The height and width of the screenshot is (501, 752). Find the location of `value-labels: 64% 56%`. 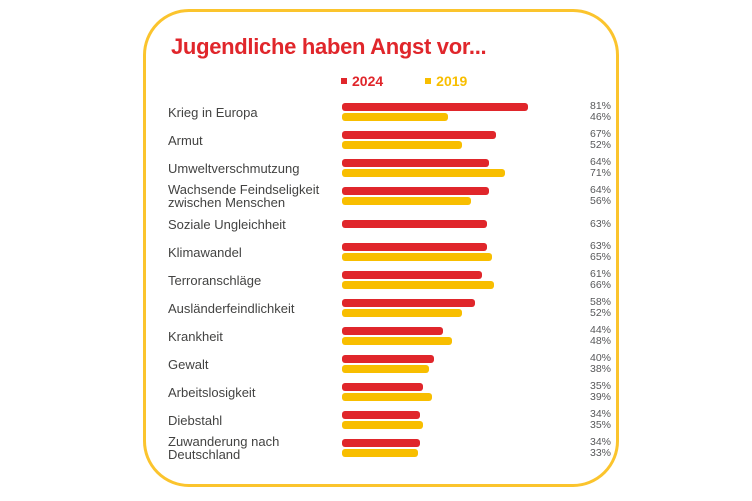

value-labels: 64% 56% is located at coordinates (595, 196).